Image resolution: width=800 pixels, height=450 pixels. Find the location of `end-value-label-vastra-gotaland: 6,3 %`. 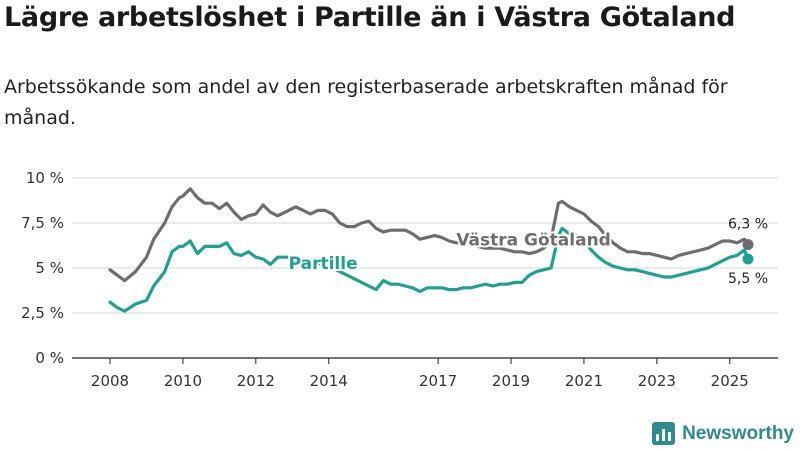

end-value-label-vastra-gotaland: 6,3 % is located at coordinates (748, 225).